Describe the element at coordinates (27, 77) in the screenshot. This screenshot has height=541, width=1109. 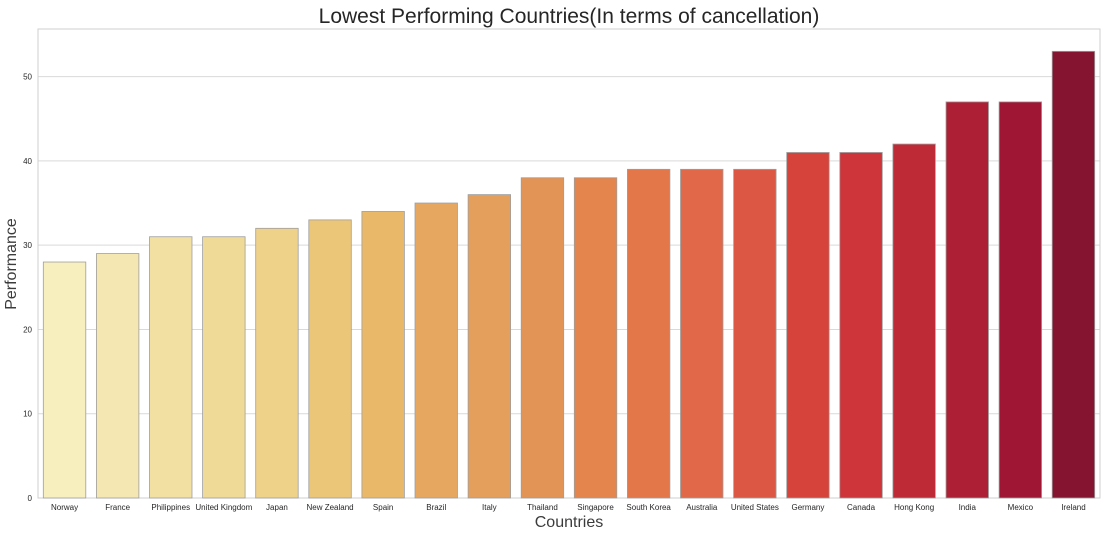
I see `y-tick-label: 50` at that location.